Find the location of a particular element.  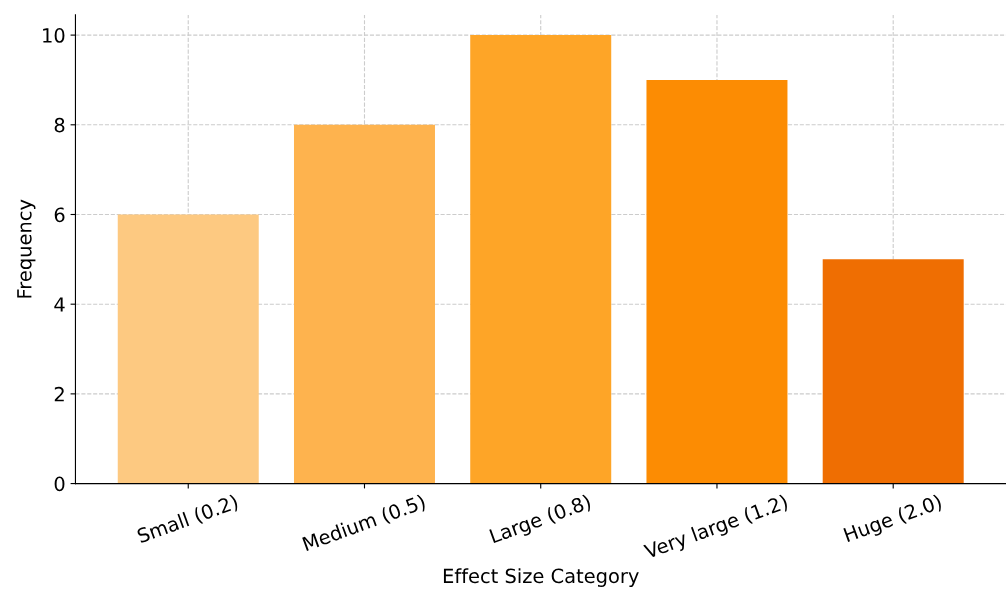

y-tick-label: 10 is located at coordinates (54, 35).